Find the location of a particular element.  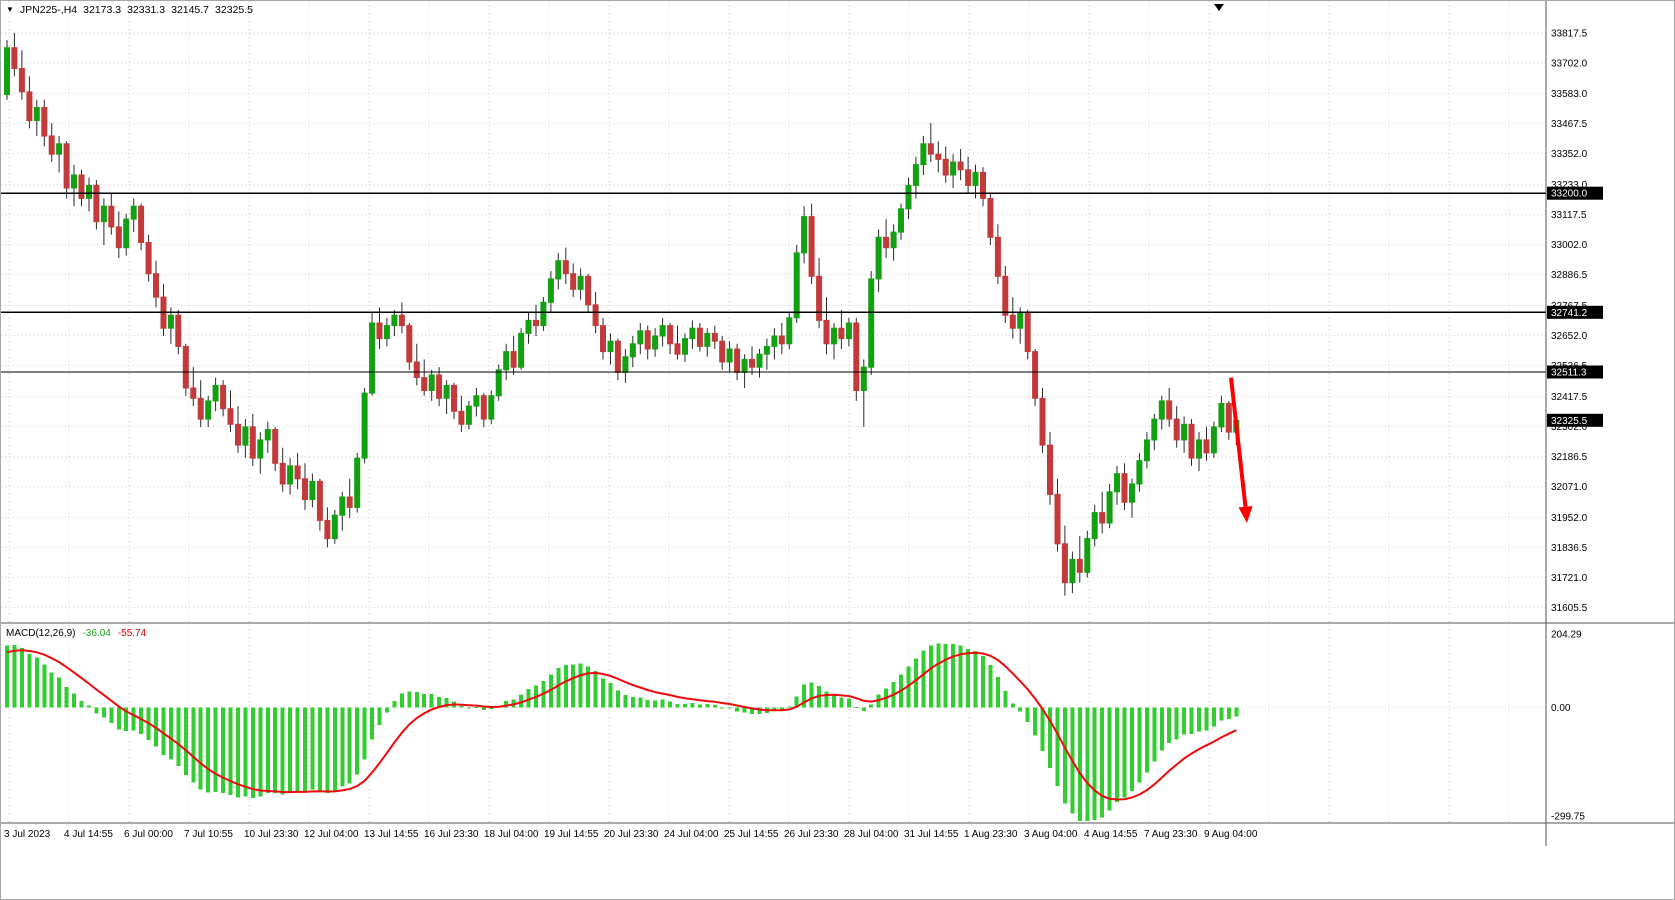

symbol-dropdown-icon: ▼ is located at coordinates (10, 9).